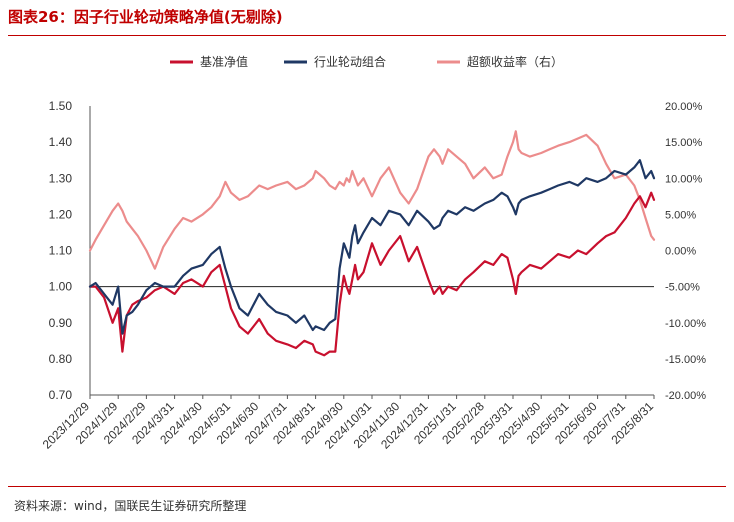 The image size is (734, 522). I want to click on left-tick-label: 1.40, so click(61, 142).